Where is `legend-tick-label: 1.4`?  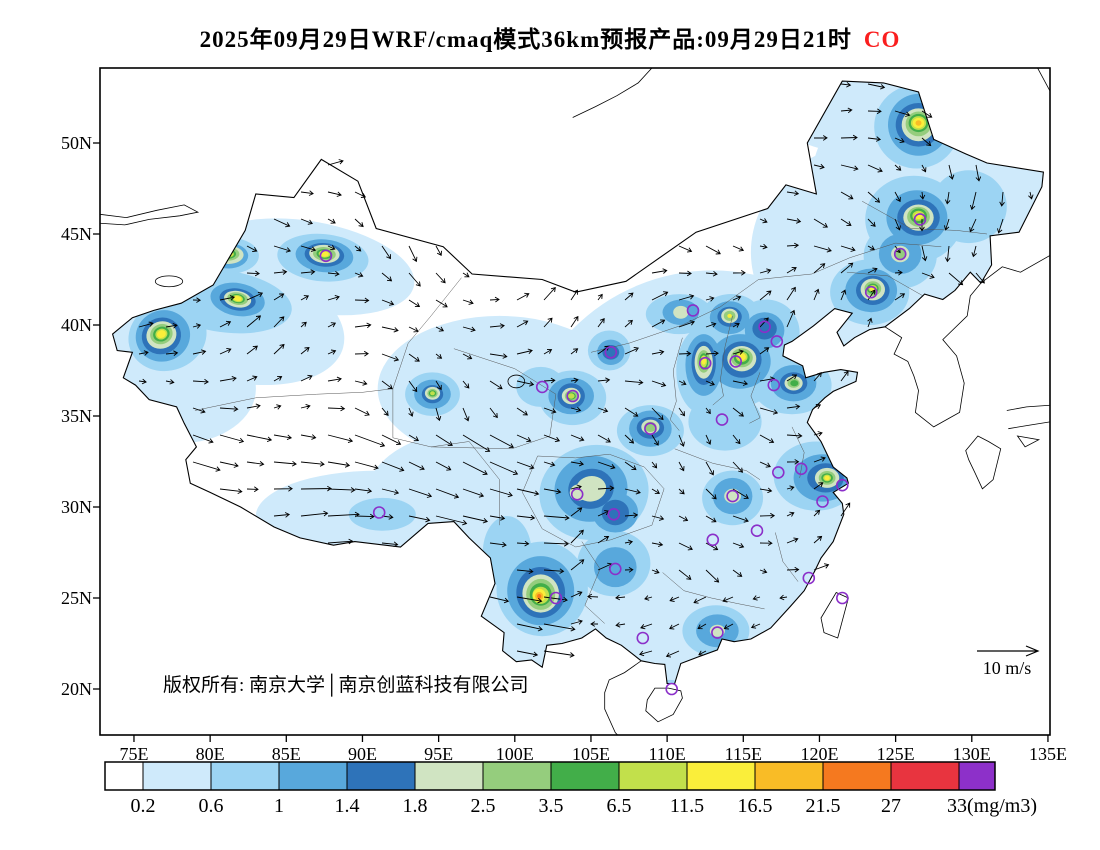
legend-tick-label: 1.4 is located at coordinates (347, 806).